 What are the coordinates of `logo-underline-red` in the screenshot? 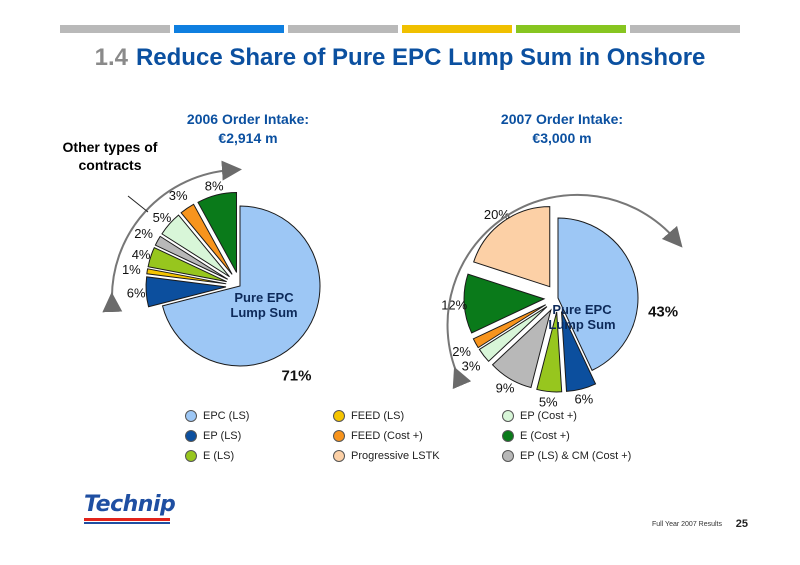 It's located at (127, 519).